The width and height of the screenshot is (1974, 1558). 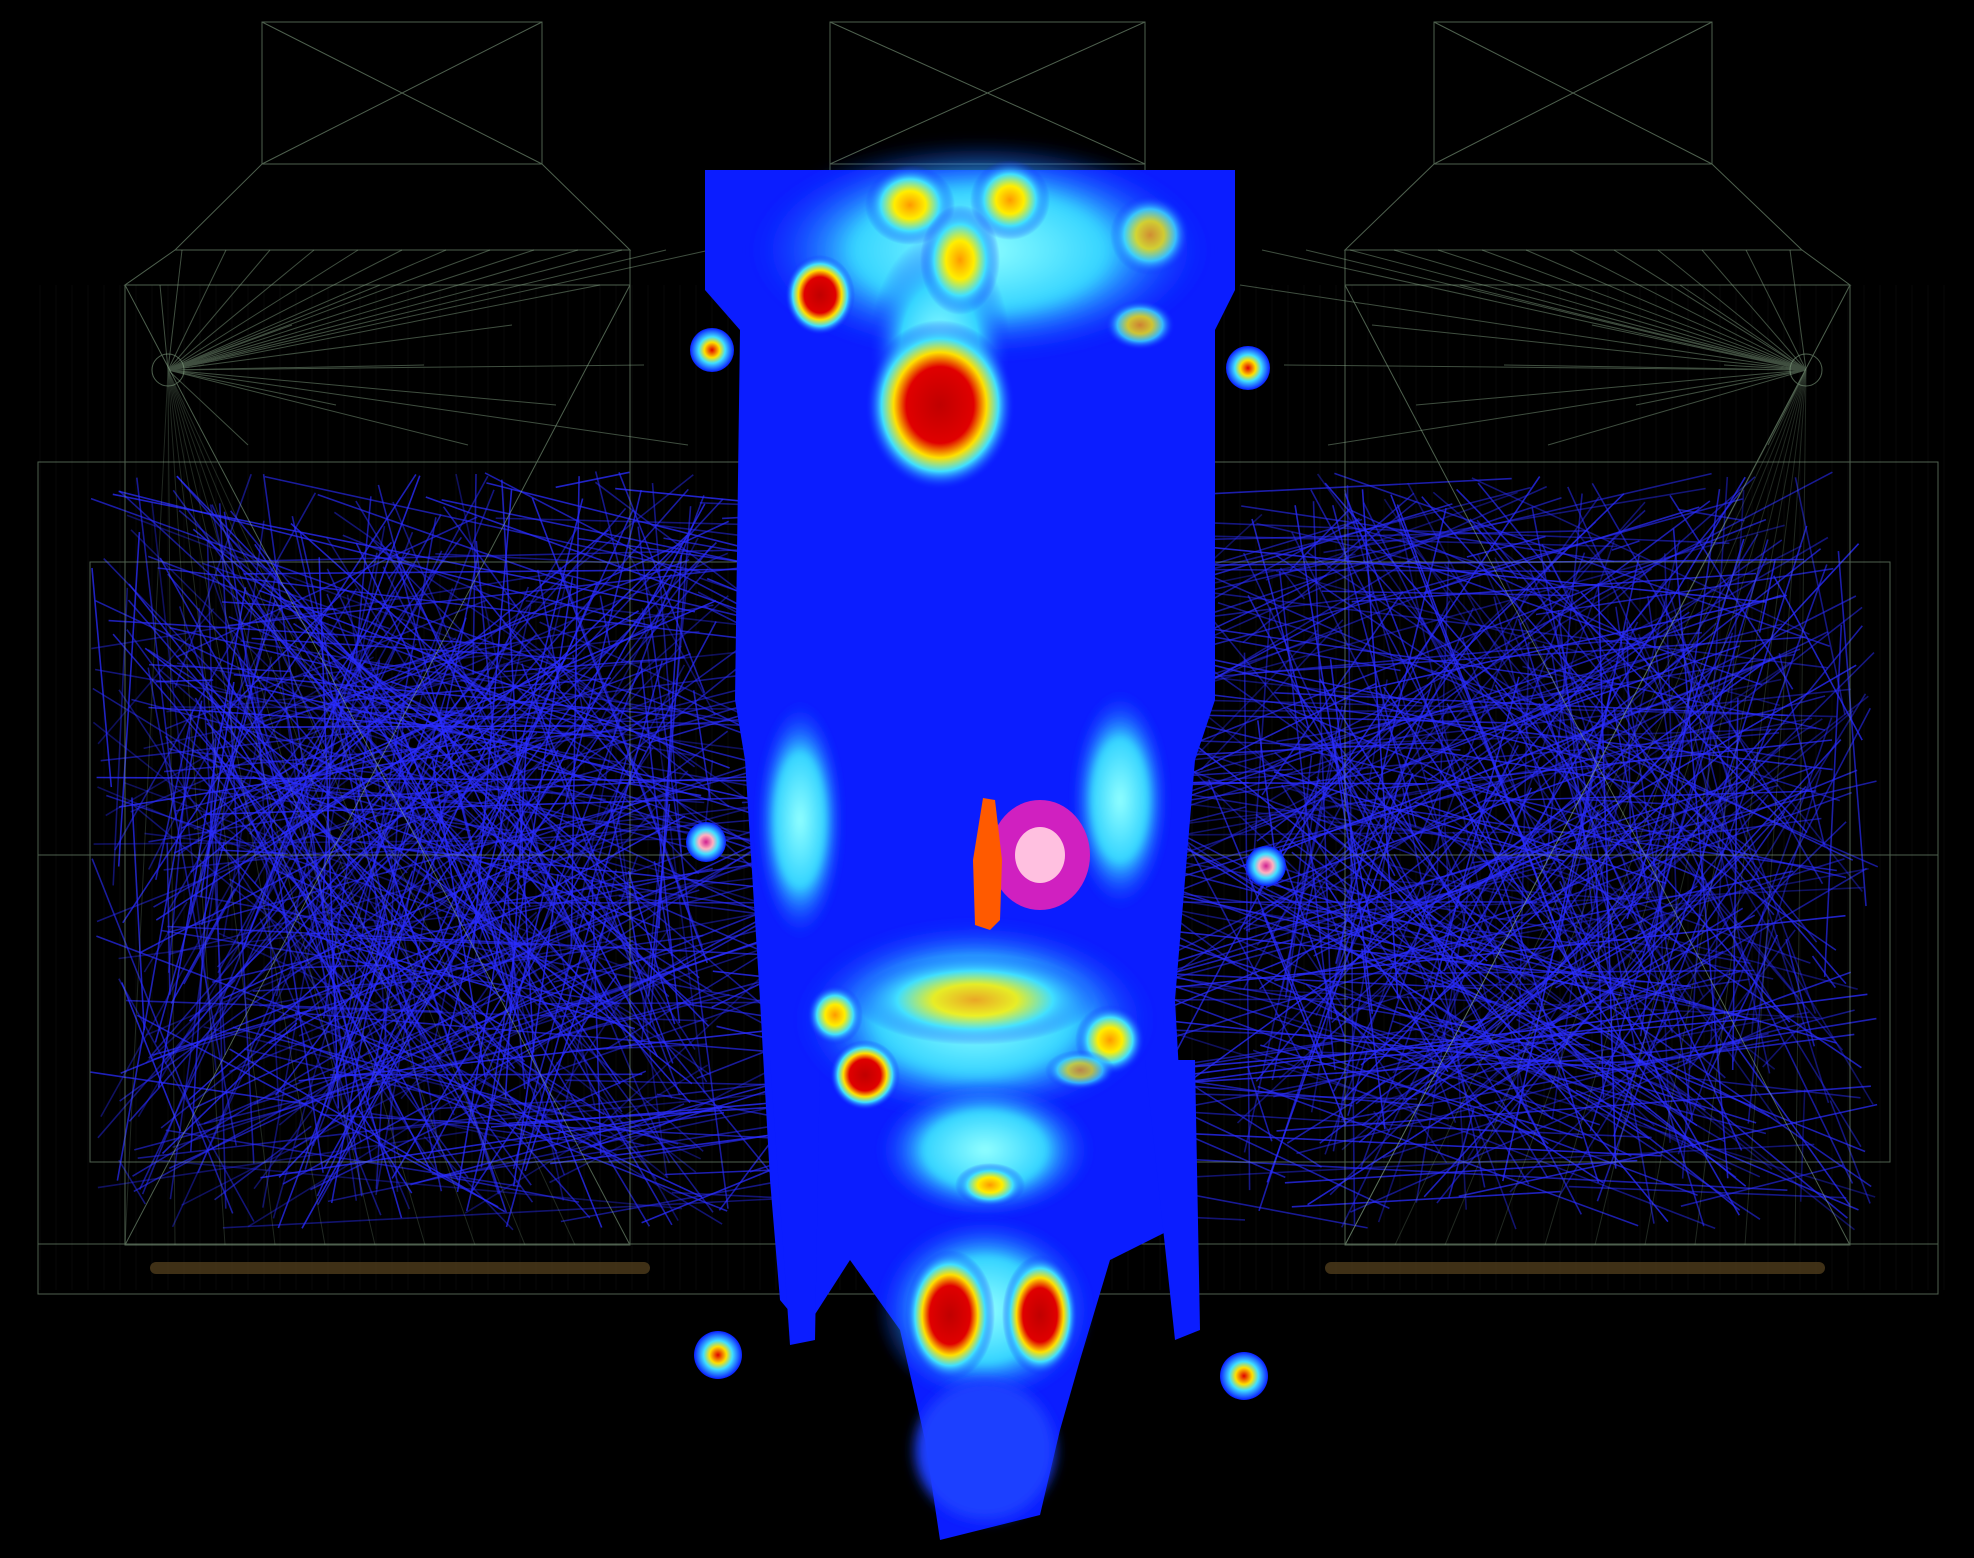 What do you see at coordinates (718, 1355) in the screenshot?
I see `marker-bottom-left` at bounding box center [718, 1355].